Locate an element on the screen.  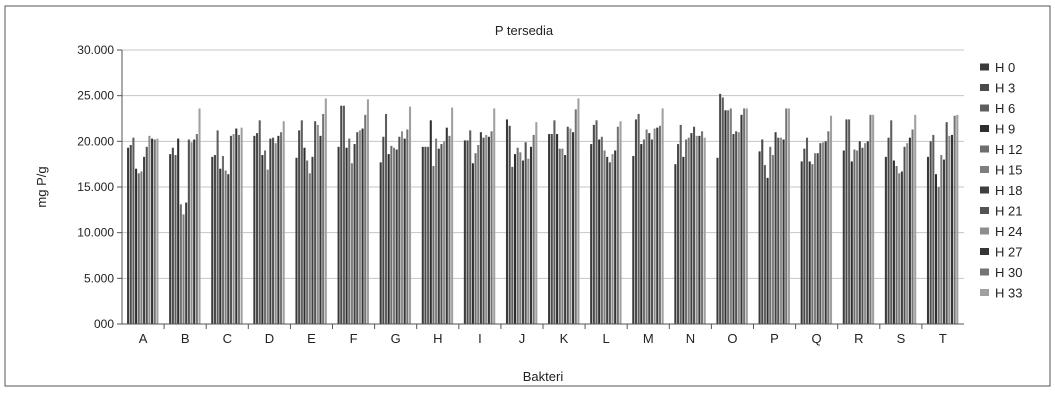
legend-label: H 27 is located at coordinates (1008, 252).